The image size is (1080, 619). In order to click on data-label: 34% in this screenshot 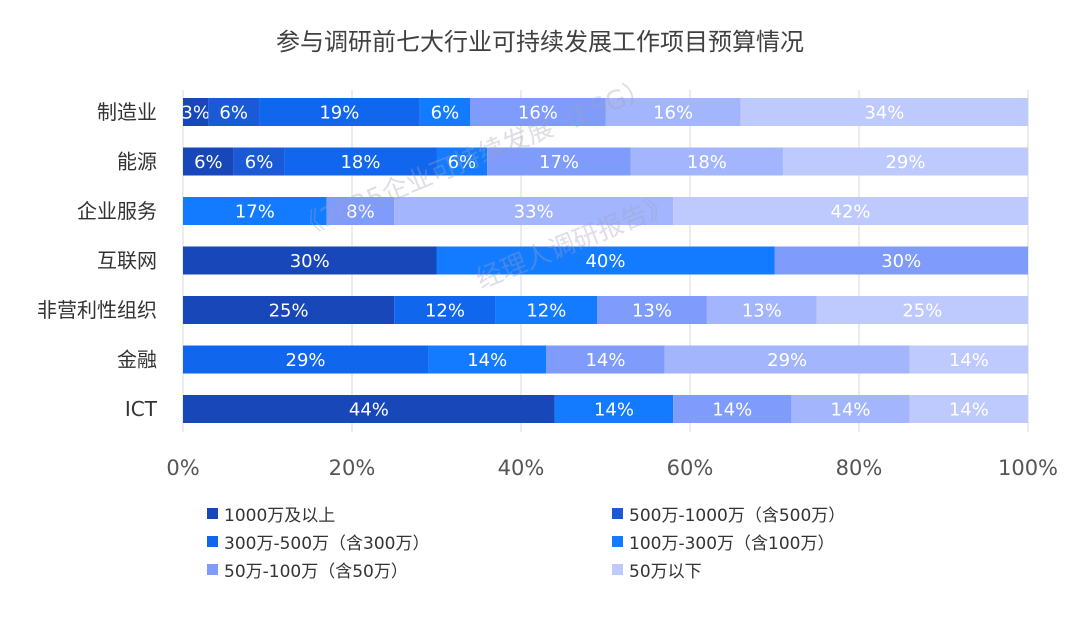, I will do `click(884, 113)`.